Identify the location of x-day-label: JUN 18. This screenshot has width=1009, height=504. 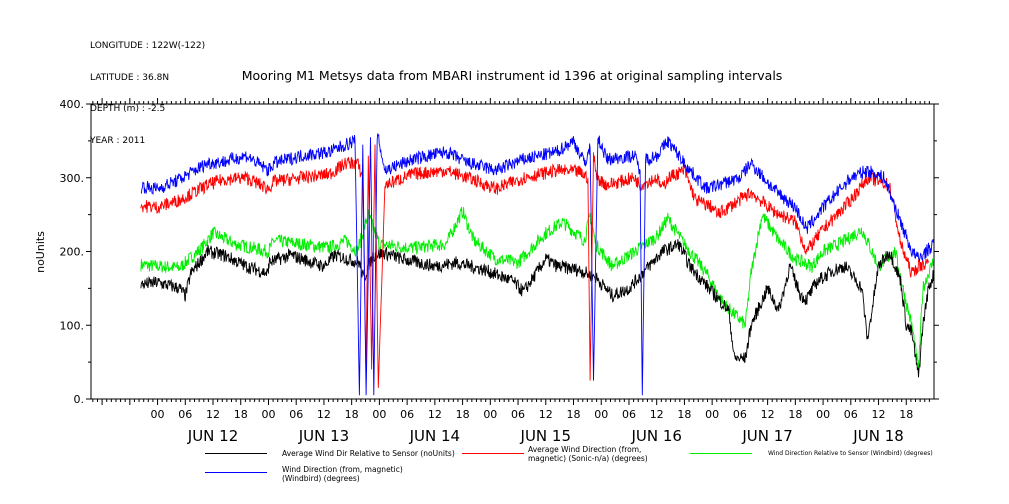
(877, 436).